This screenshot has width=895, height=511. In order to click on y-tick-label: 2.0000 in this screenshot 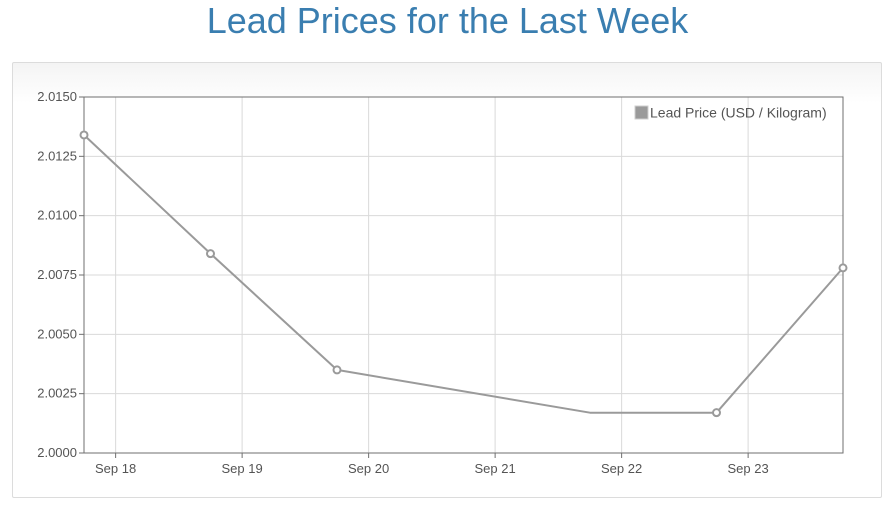, I will do `click(57, 452)`.